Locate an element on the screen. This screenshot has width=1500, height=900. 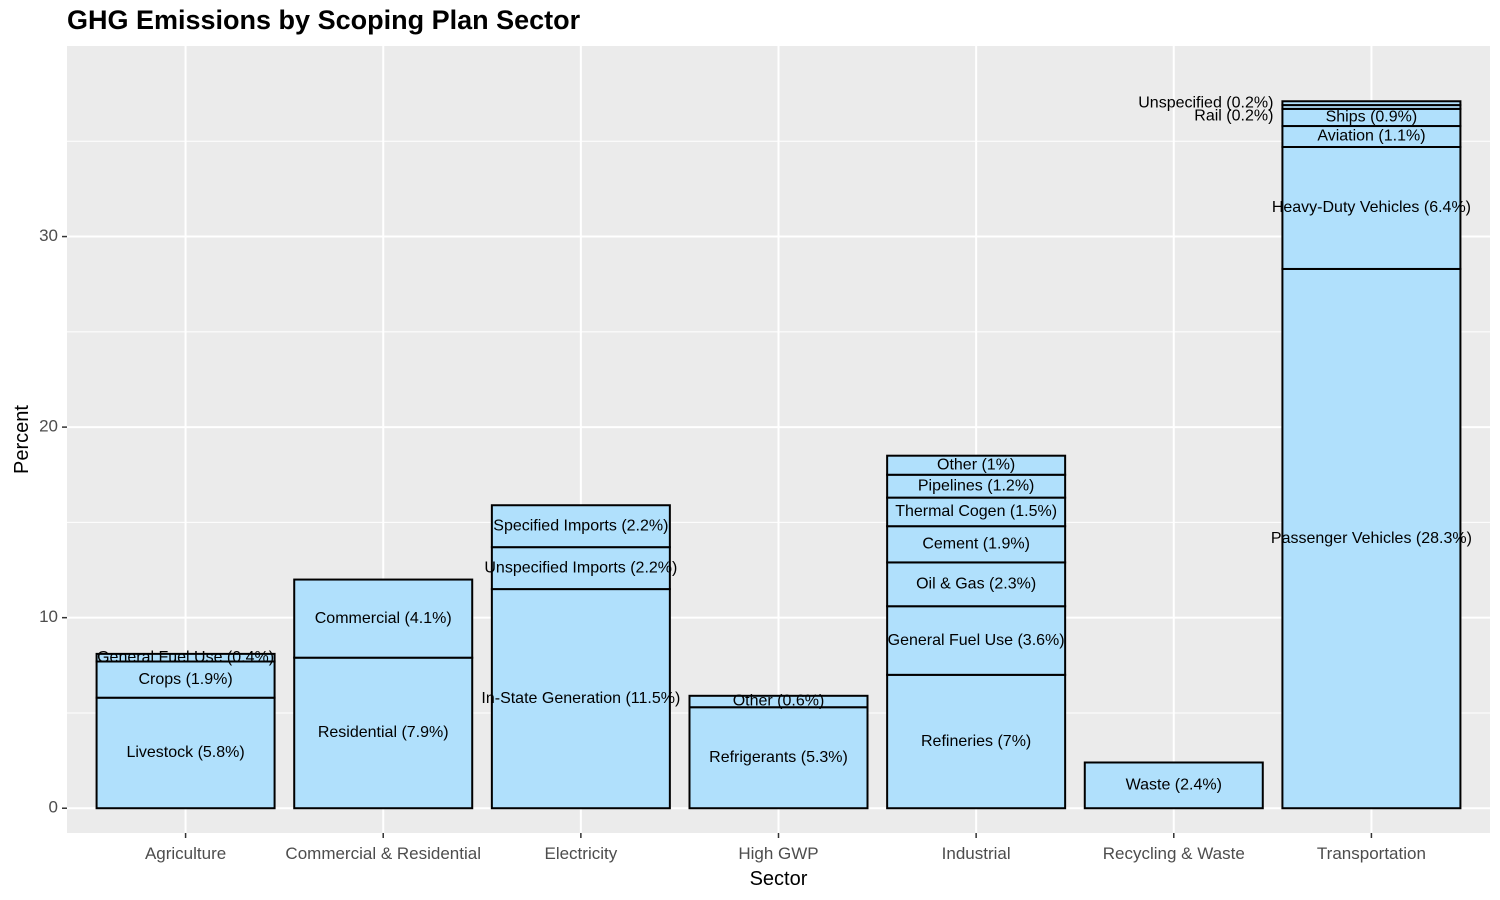
x-axis-title: Sector is located at coordinates (779, 879).